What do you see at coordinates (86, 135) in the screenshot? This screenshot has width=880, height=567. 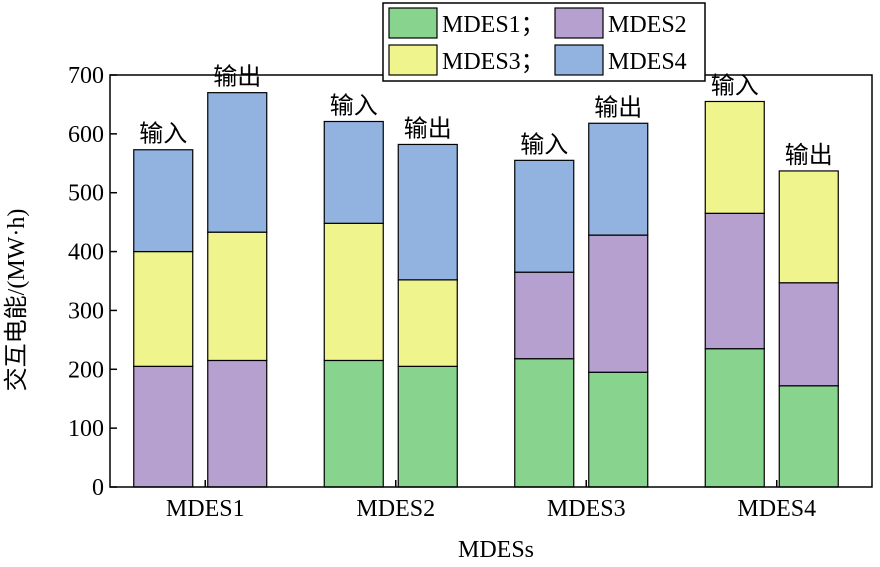 I see `y-tick-label: 600` at bounding box center [86, 135].